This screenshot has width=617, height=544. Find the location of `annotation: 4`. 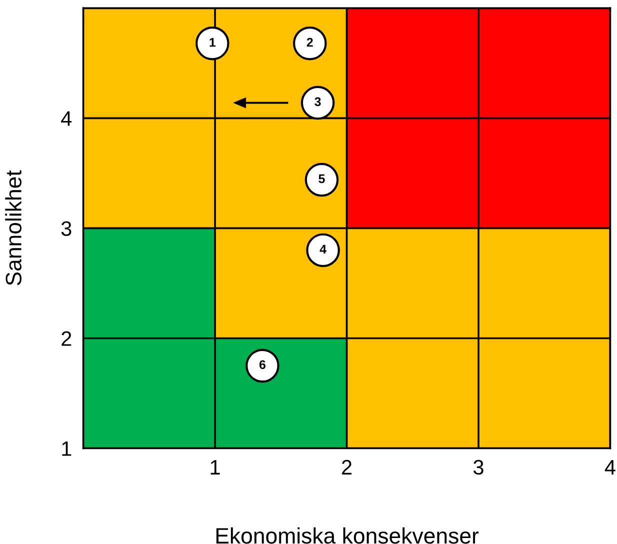

annotation: 4 is located at coordinates (323, 249).